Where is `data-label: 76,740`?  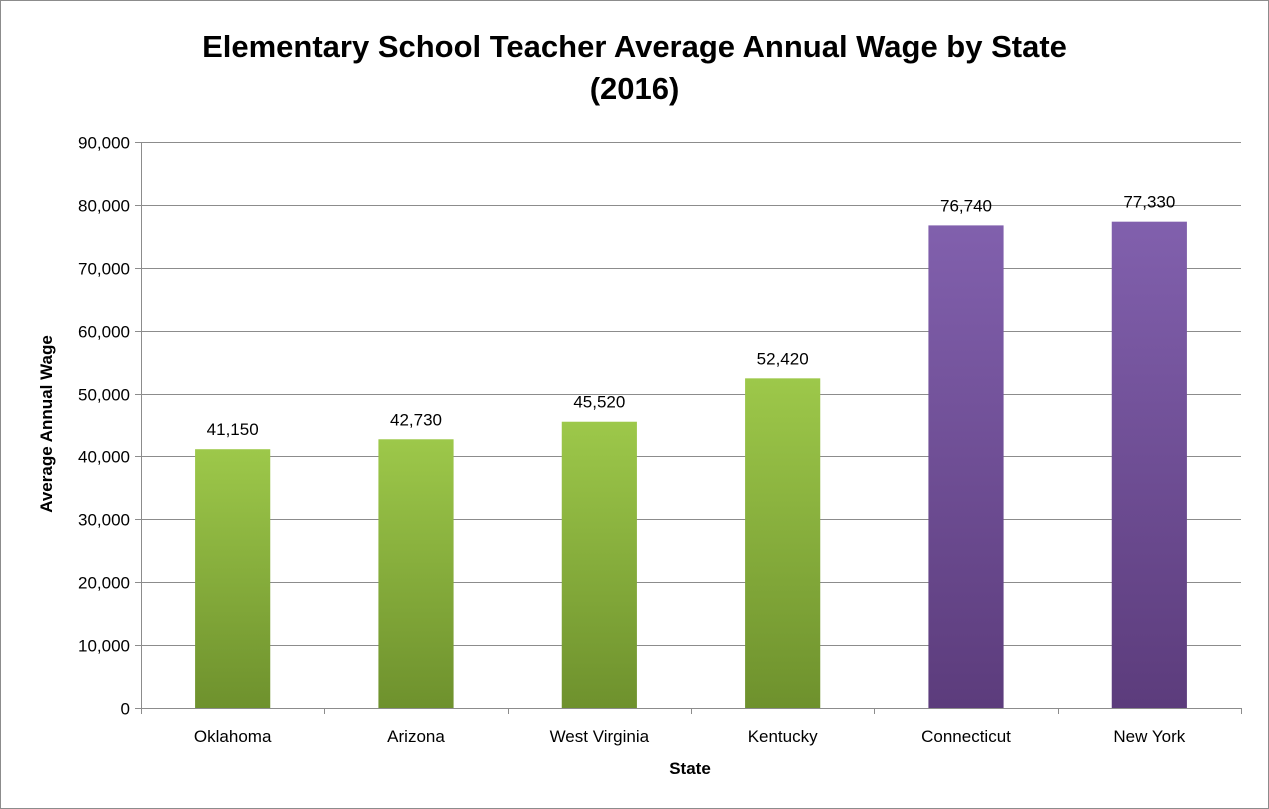 data-label: 76,740 is located at coordinates (966, 205).